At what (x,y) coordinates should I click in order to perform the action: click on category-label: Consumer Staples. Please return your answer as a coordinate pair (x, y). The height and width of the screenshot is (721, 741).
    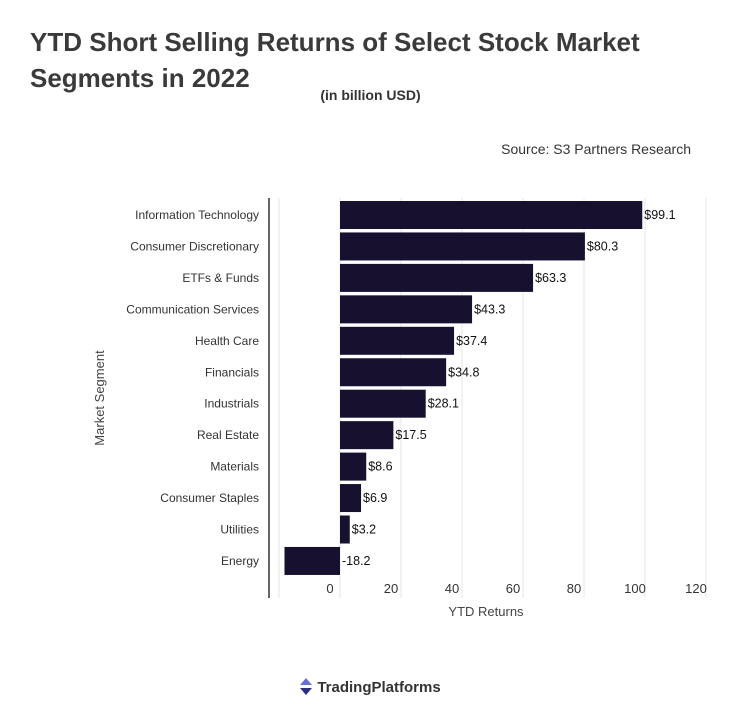
    Looking at the image, I should click on (209, 498).